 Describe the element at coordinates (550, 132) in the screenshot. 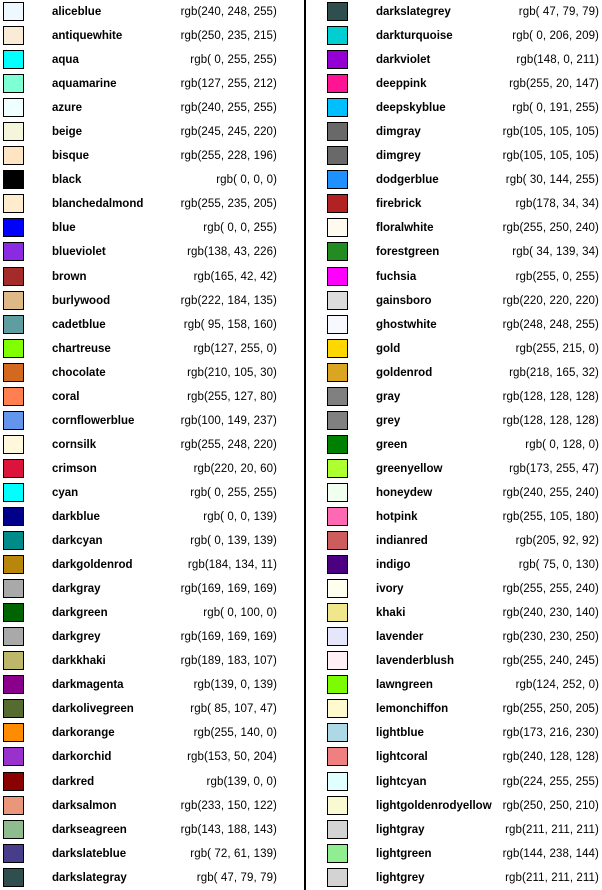

I see `color-rgb-value: rgb(105, 105, 105)` at that location.